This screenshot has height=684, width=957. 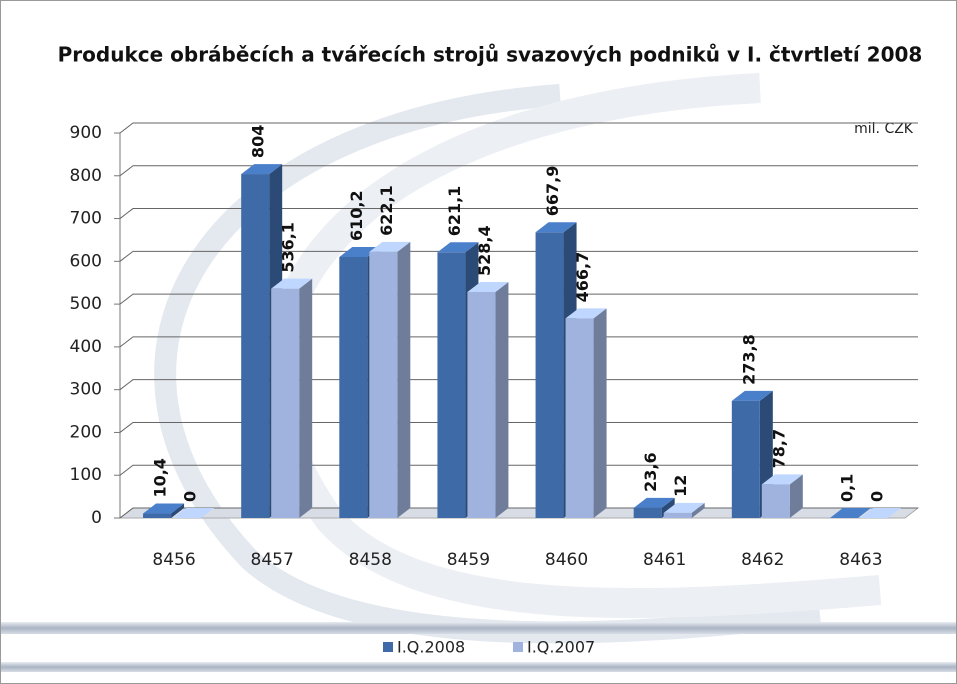 I want to click on y-tick-label: 300, so click(x=86, y=390).